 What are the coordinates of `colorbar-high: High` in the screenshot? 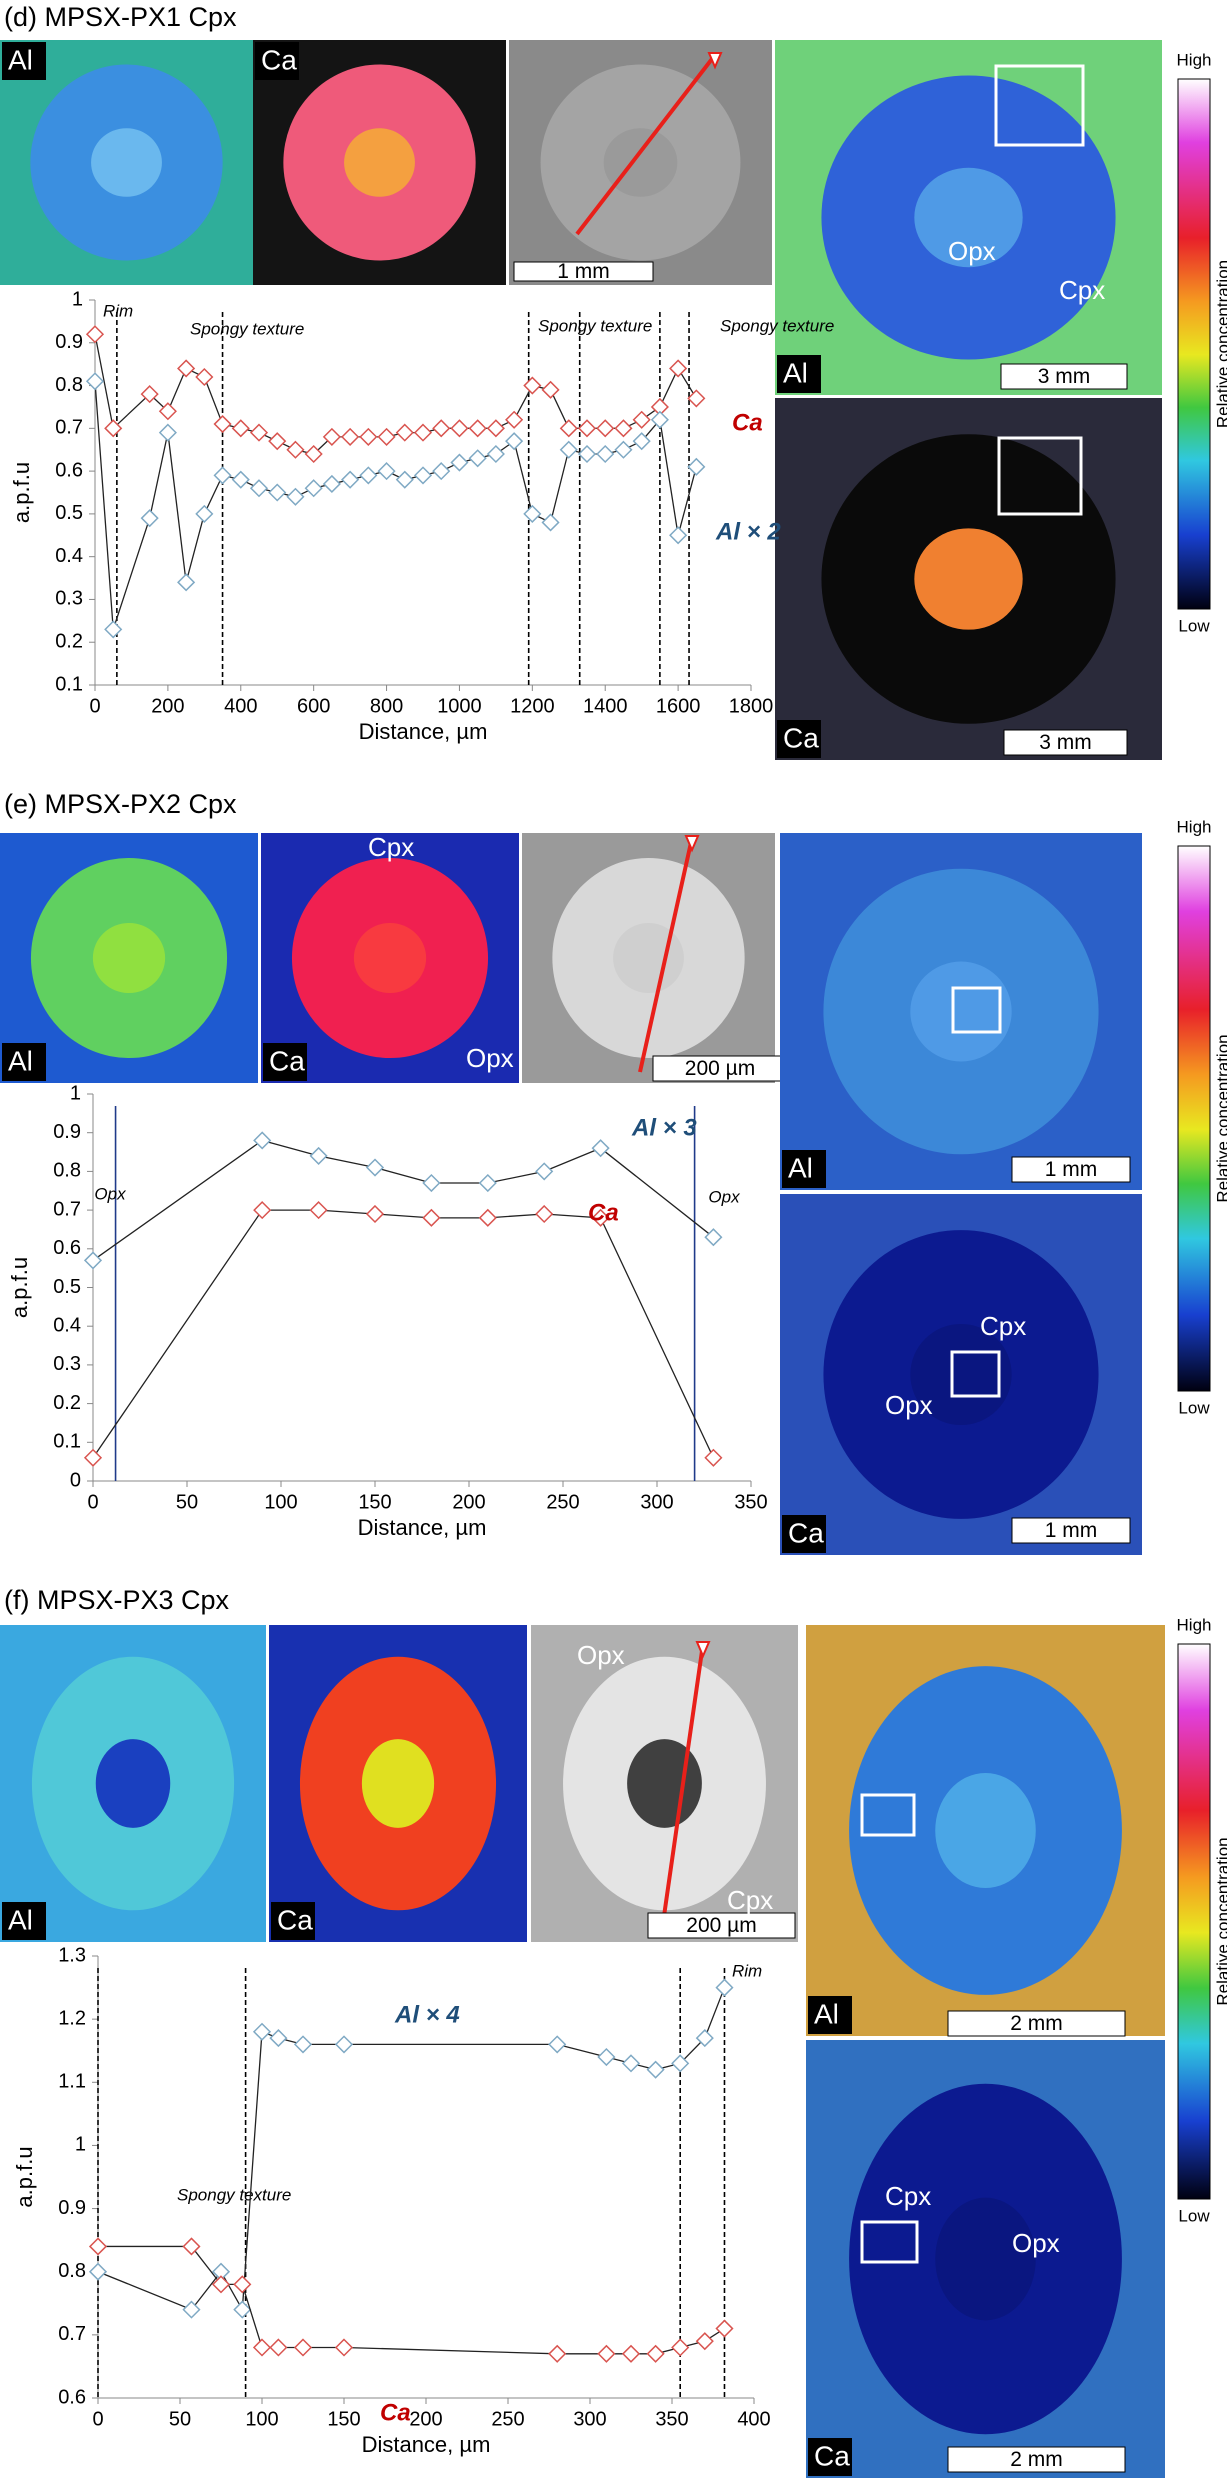 It's located at (1194, 826).